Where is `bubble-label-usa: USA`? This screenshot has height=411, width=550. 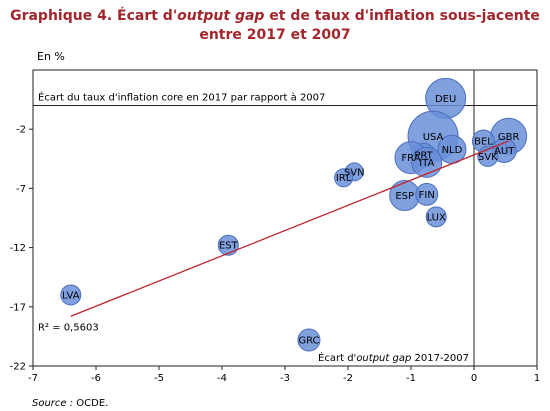 bubble-label-usa: USA is located at coordinates (433, 137).